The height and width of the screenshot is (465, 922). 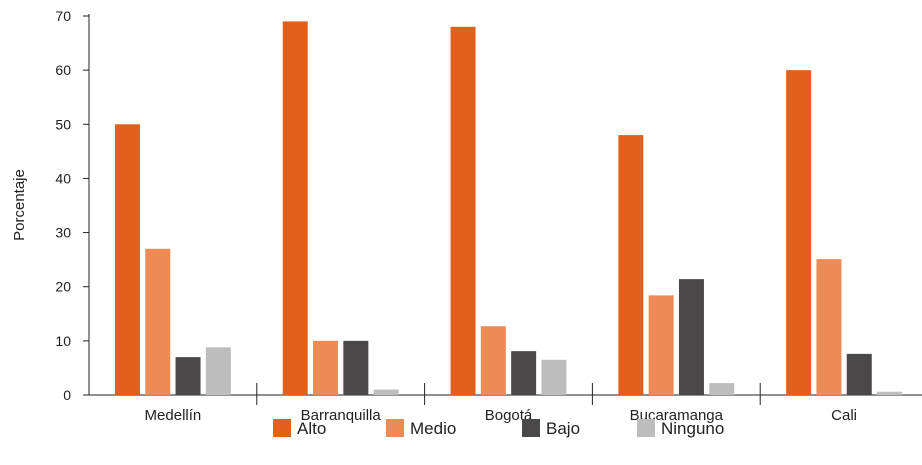 I want to click on y-tick-label: 40, so click(x=63, y=178).